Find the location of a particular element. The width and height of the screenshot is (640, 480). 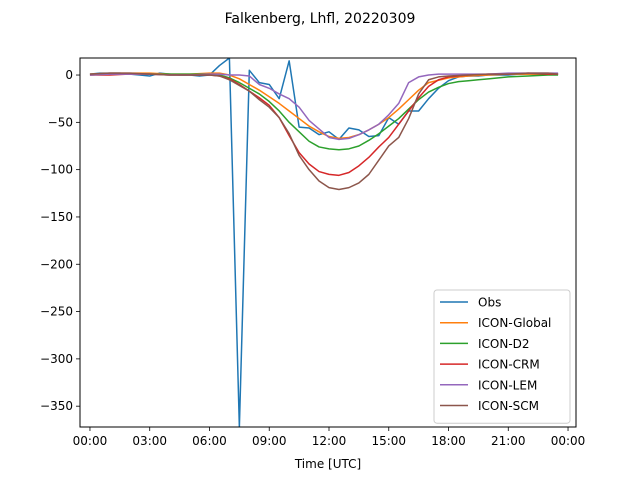

x-tick-label: 21:00 is located at coordinates (508, 441).